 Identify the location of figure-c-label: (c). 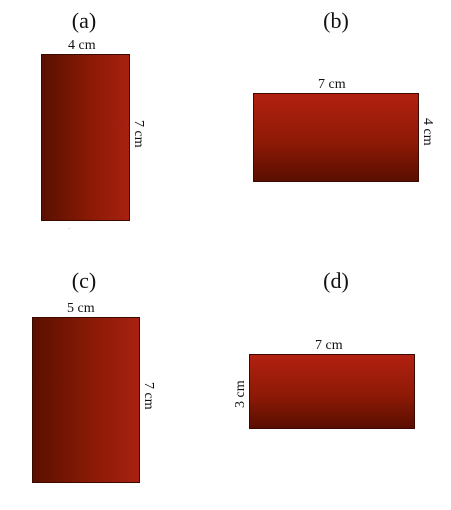
(84, 280).